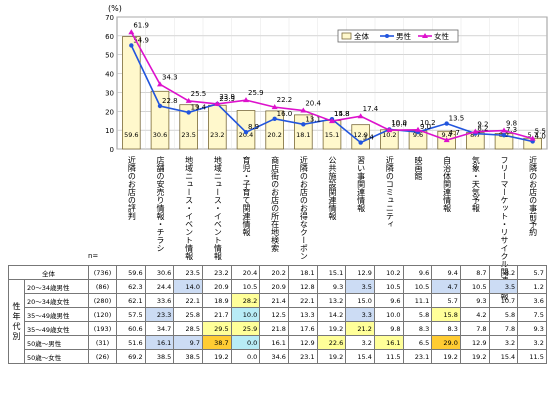 Image resolution: width=555 pixels, height=400 pixels. Describe the element at coordinates (109, 18) in the screenshot. I see `y-tick-label: 70` at that location.